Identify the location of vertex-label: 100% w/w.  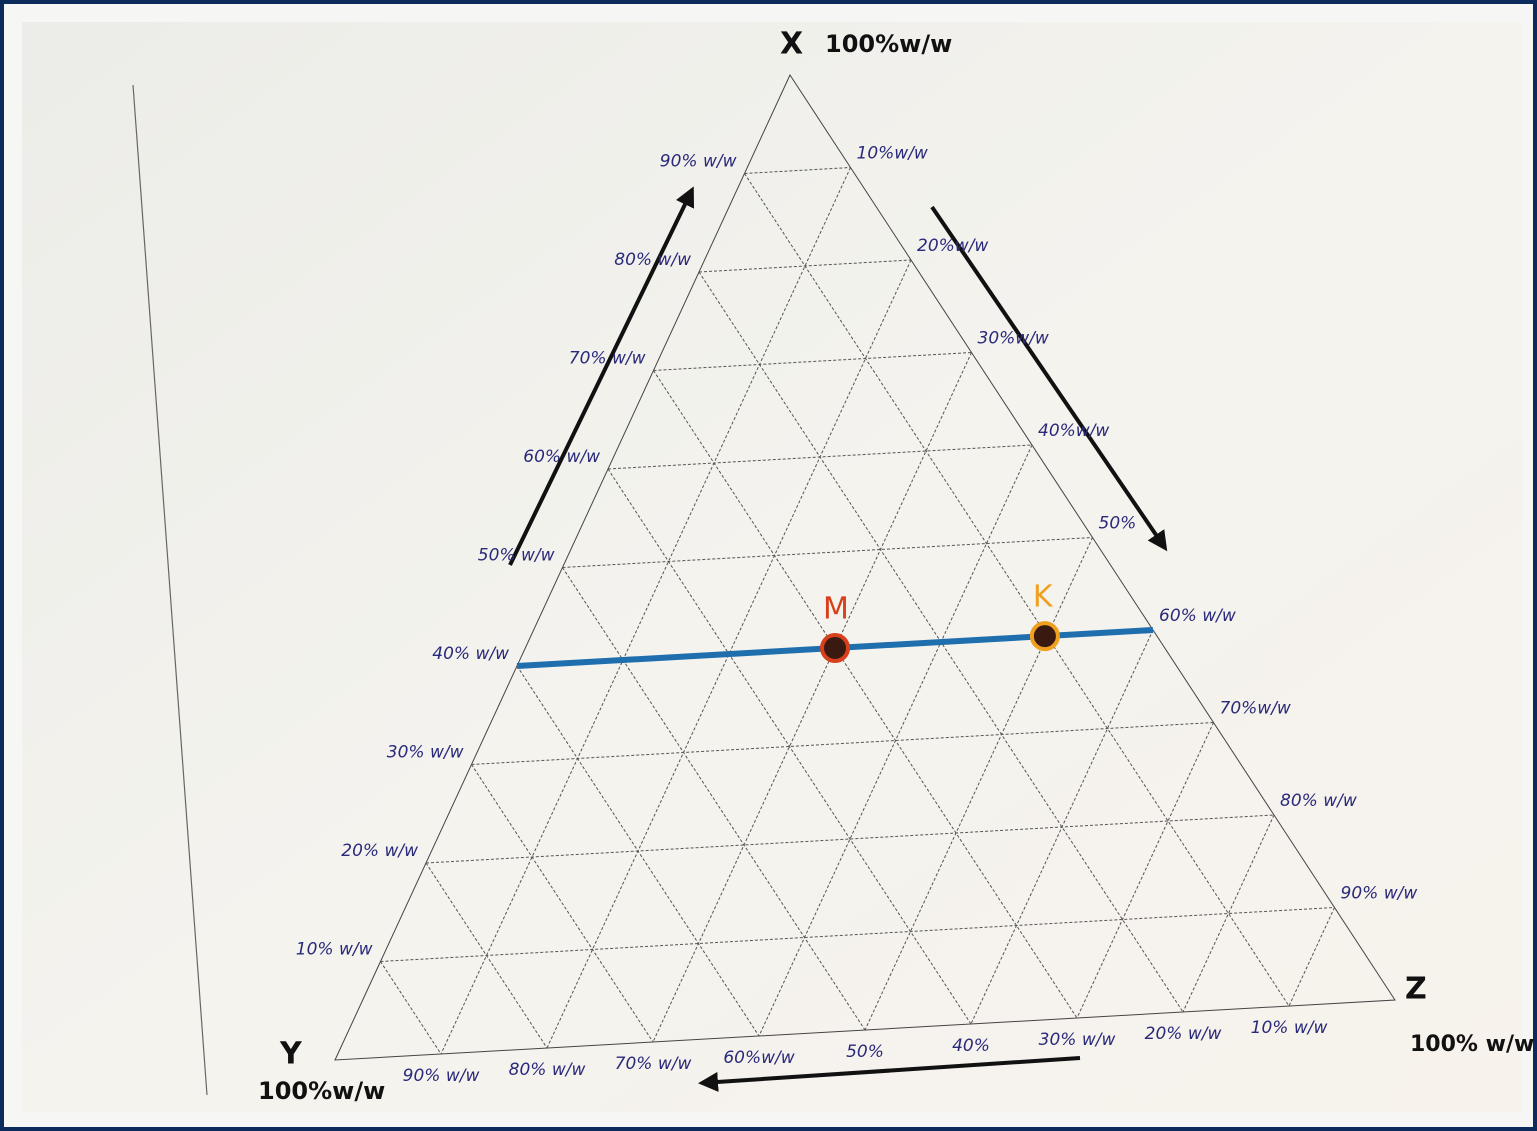
(1472, 1044).